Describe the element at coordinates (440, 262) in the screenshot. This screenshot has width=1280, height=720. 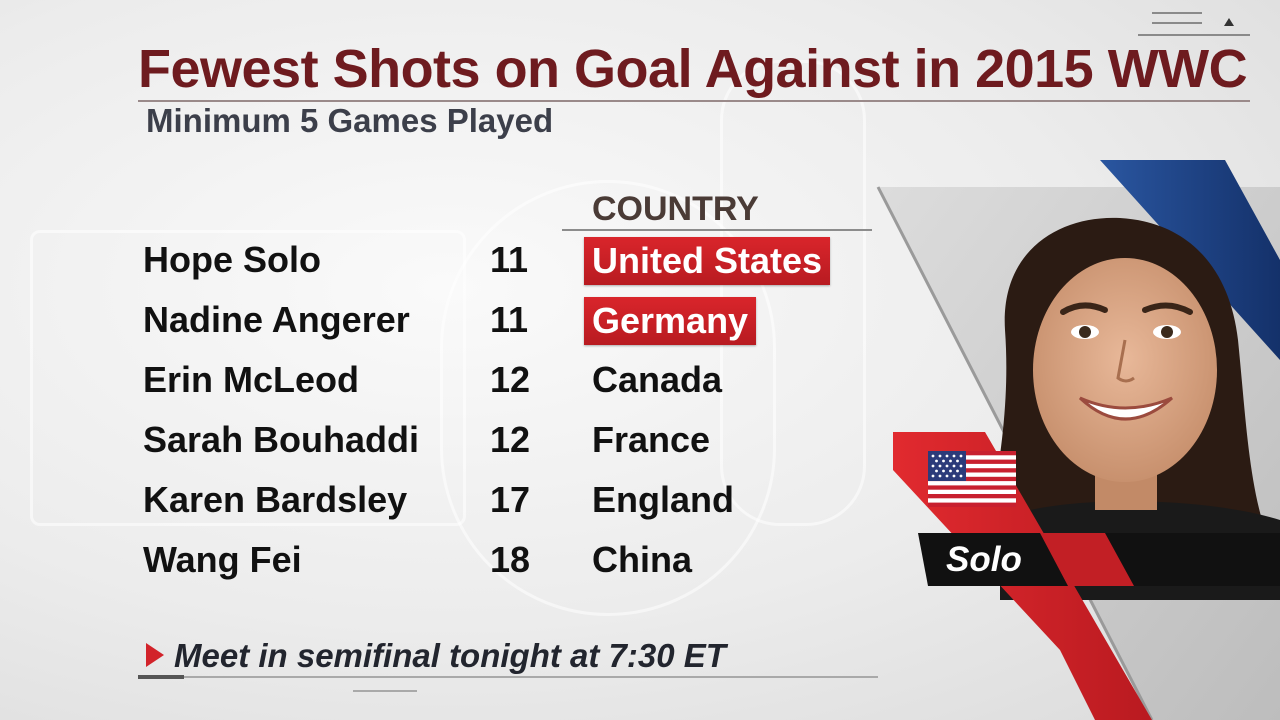
I see `table-row: Hope Solo 11 United States` at that location.